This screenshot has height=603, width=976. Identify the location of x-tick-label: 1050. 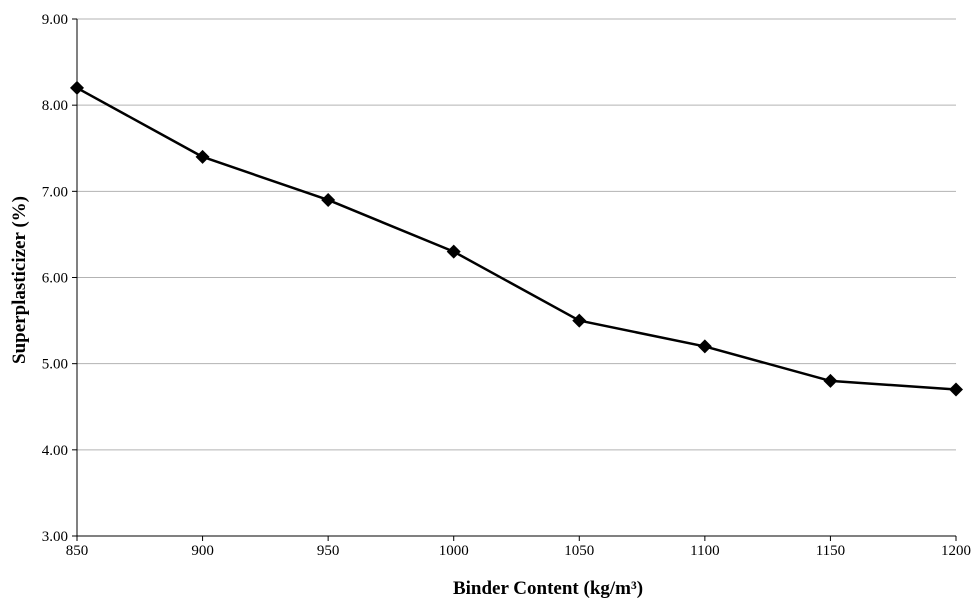
(579, 551).